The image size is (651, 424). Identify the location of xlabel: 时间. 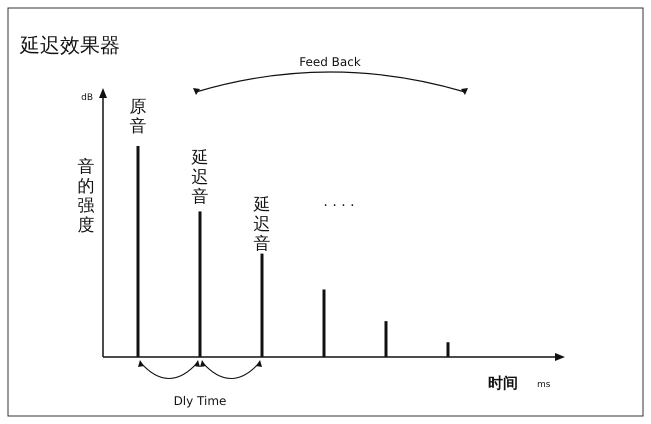
(503, 383).